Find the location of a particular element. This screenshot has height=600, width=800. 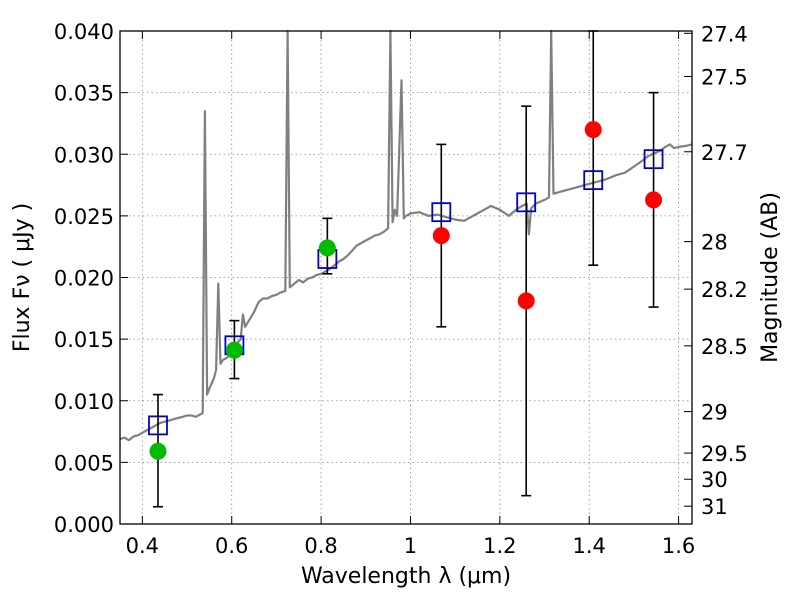

y2-tick-label: 29 is located at coordinates (714, 413).